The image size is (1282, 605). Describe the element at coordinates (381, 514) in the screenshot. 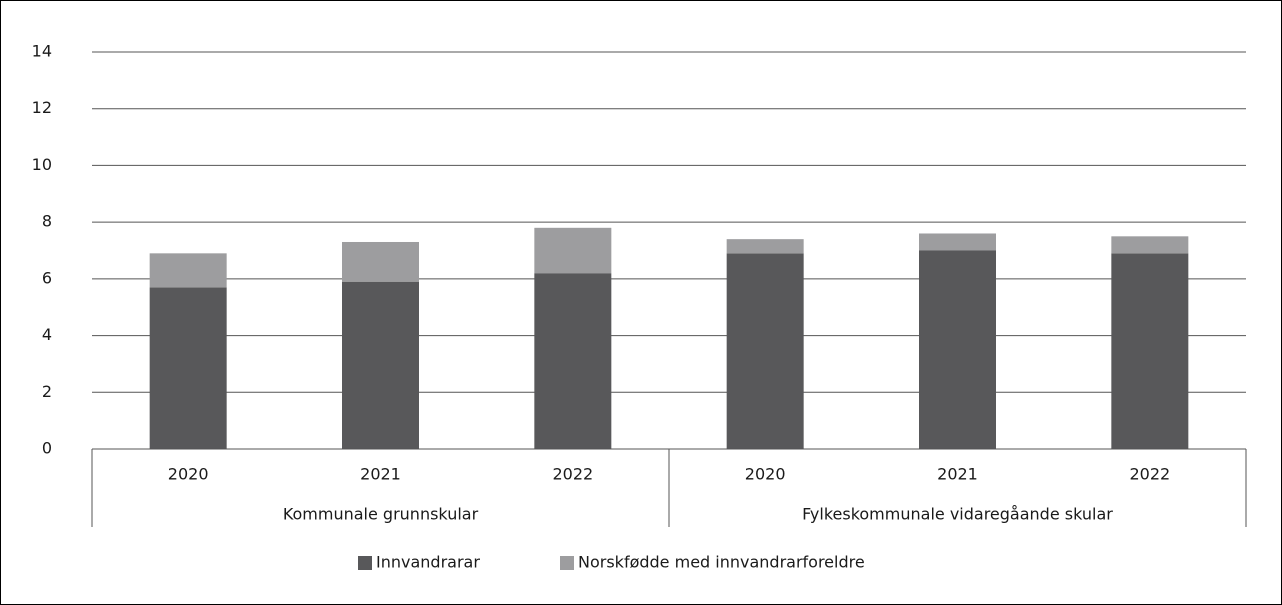

I see `group-label: Kommunale grunnskular` at that location.